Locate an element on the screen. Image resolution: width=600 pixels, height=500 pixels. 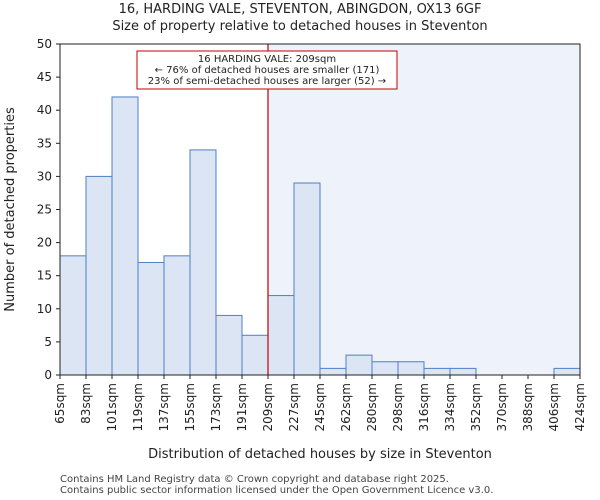
y-tick-label: 45 is located at coordinates (44, 77).